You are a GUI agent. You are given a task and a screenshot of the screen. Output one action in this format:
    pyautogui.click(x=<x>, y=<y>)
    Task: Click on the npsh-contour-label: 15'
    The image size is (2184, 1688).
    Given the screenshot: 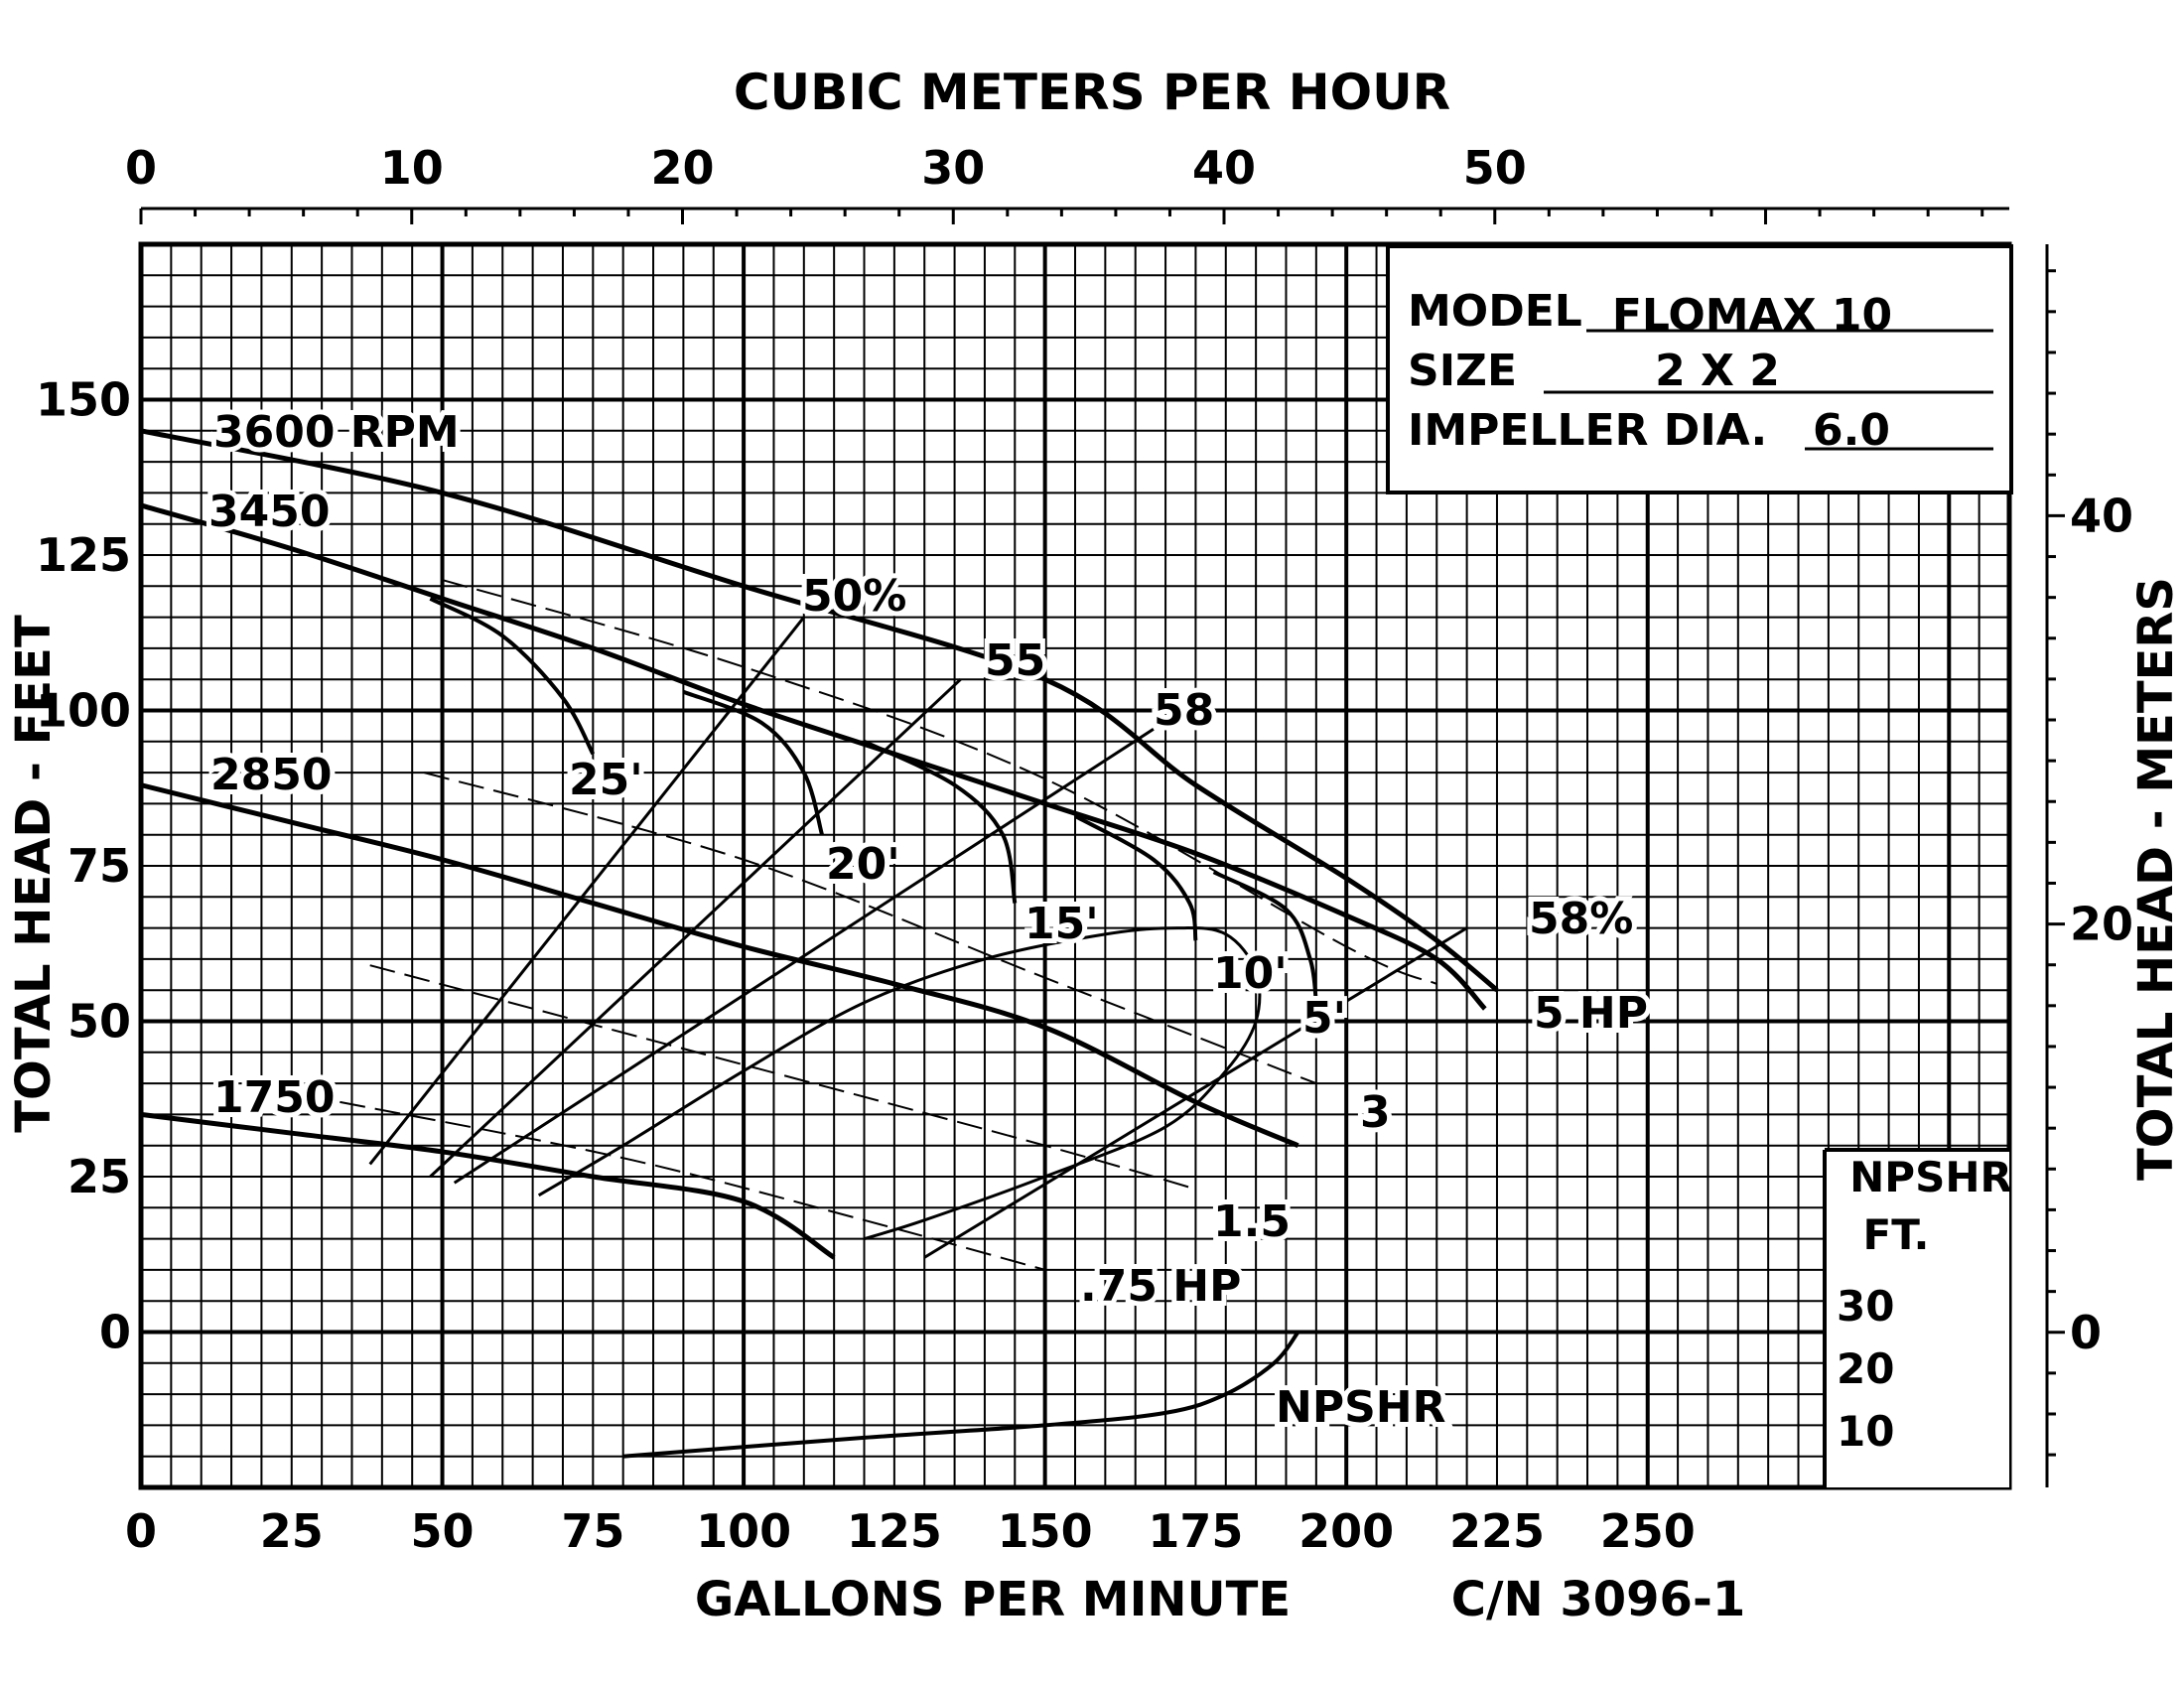 What is the action you would take?
    pyautogui.click(x=1061, y=924)
    